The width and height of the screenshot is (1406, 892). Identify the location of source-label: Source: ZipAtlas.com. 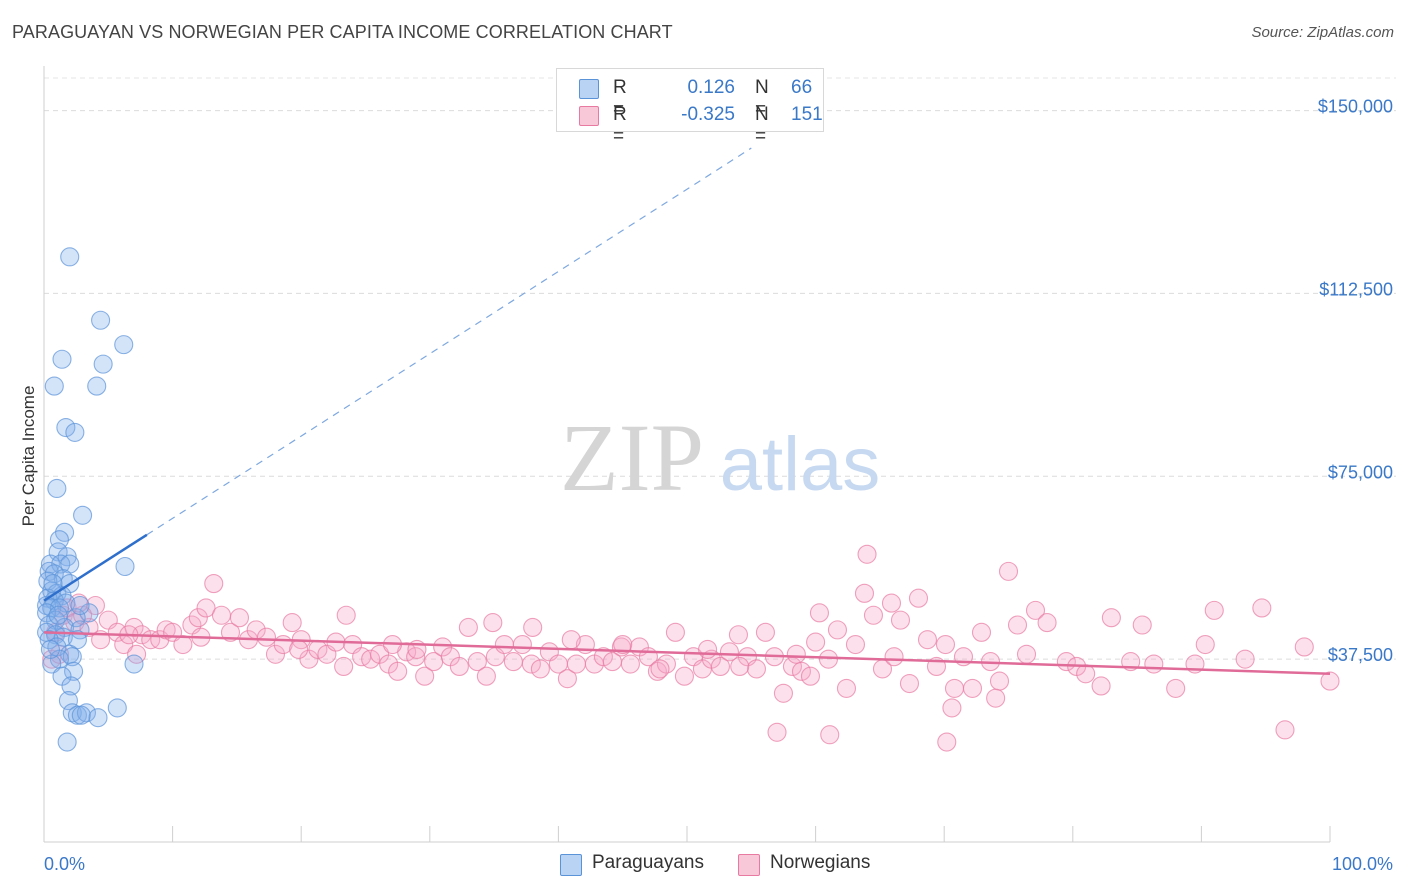
(1322, 32).